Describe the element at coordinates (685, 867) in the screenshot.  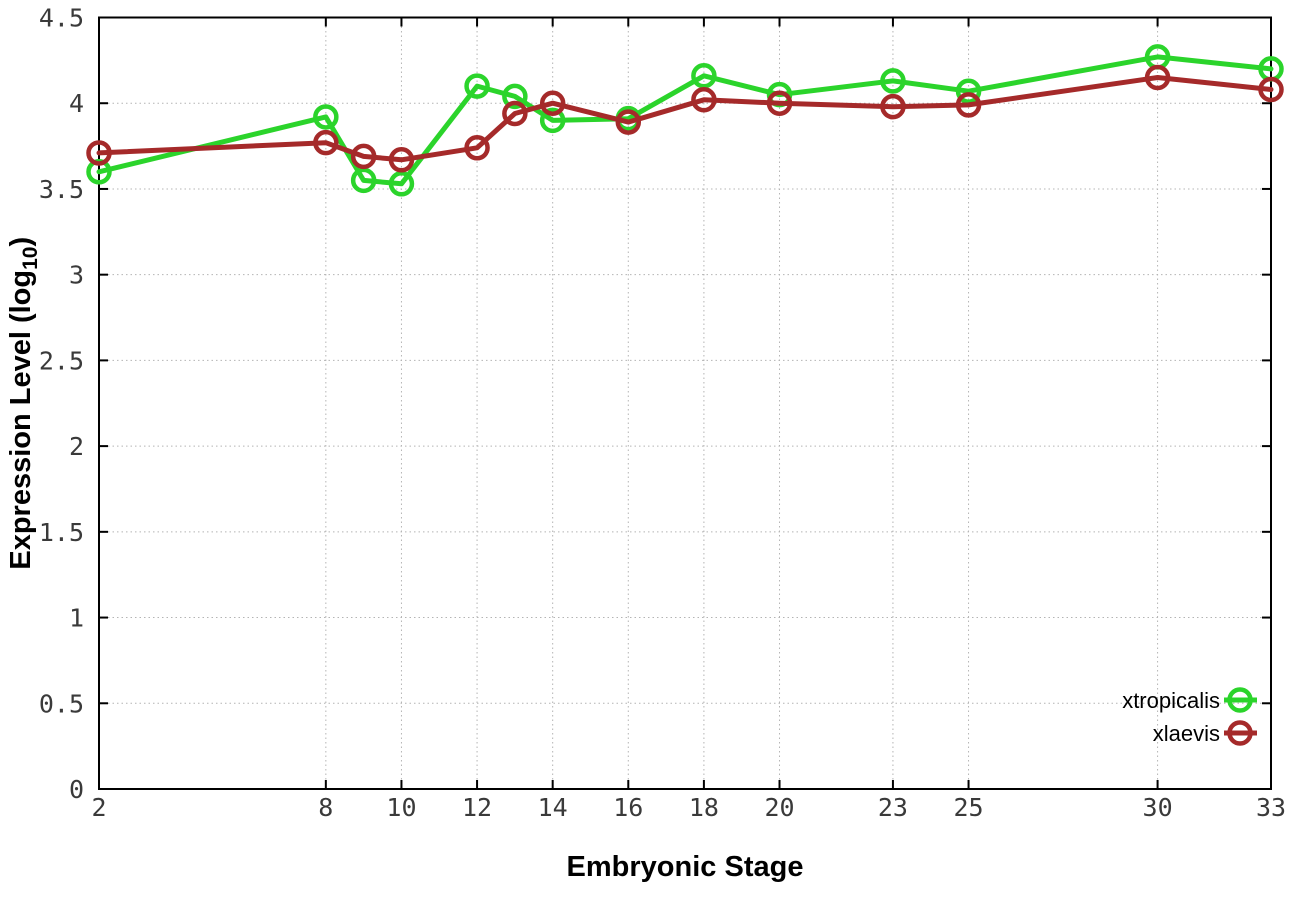
I see `x-axis-title: Embryonic Stage` at that location.